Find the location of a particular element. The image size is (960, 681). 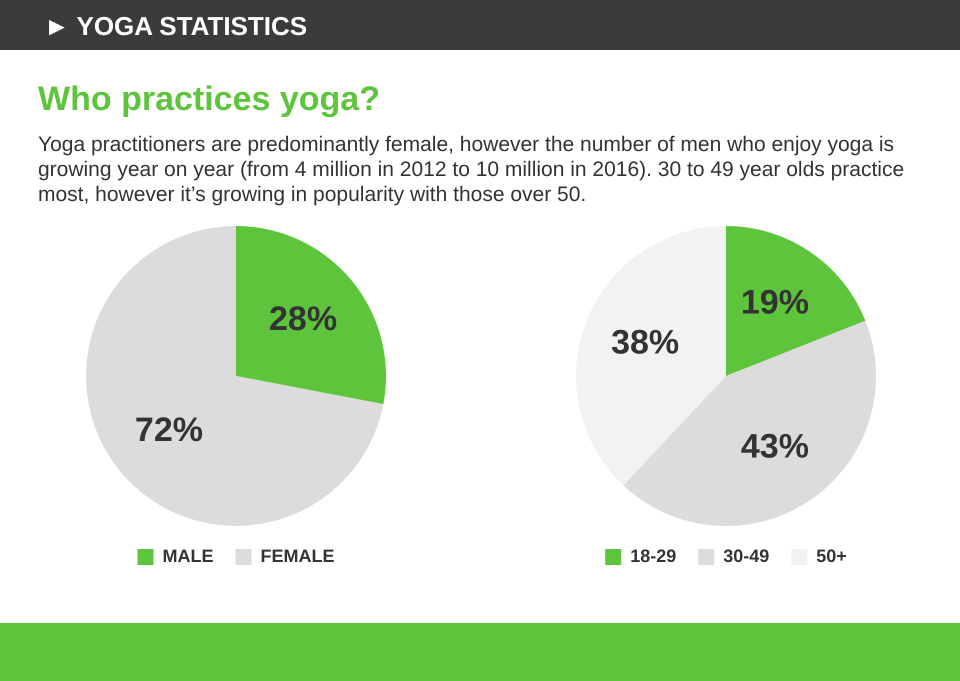

legend-label: MALE is located at coordinates (188, 556).